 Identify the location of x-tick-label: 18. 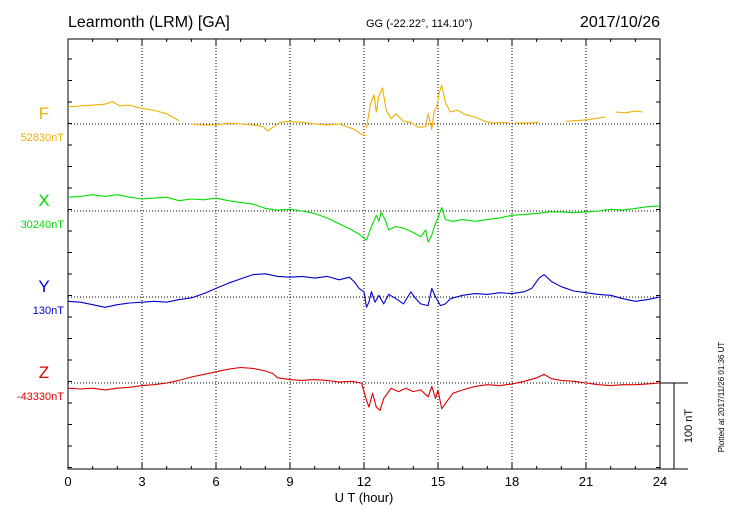
(512, 481).